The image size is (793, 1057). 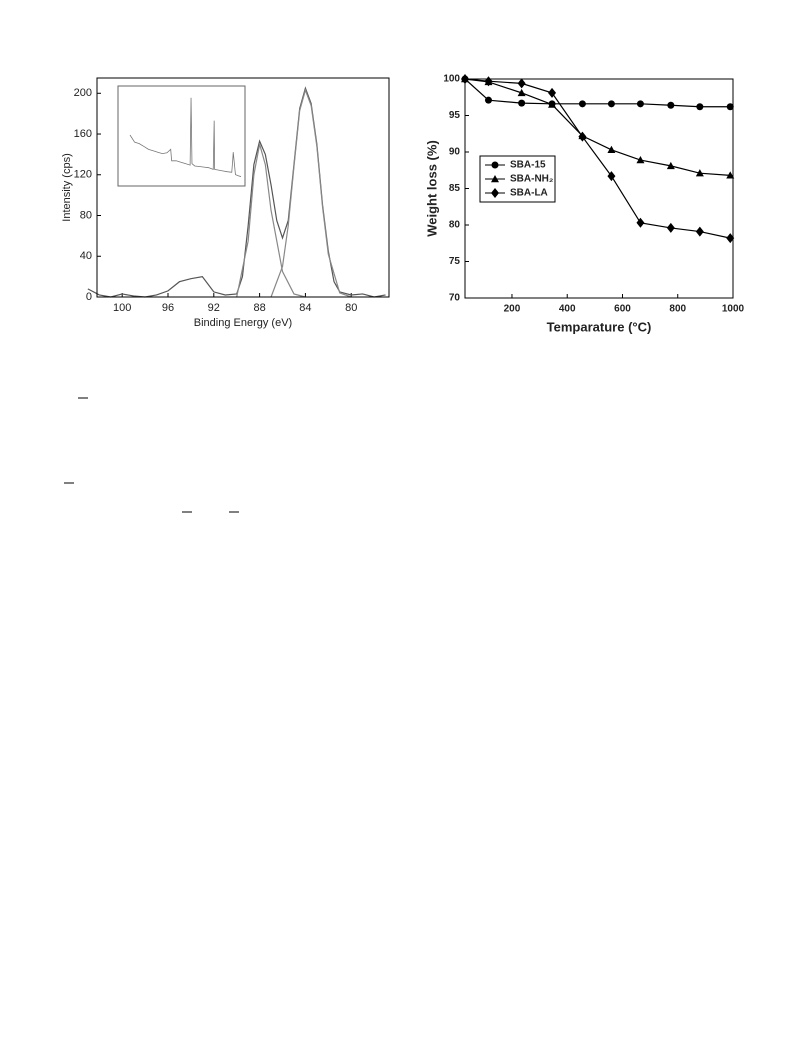 I want to click on x-tick-label: 80, so click(x=351, y=308).